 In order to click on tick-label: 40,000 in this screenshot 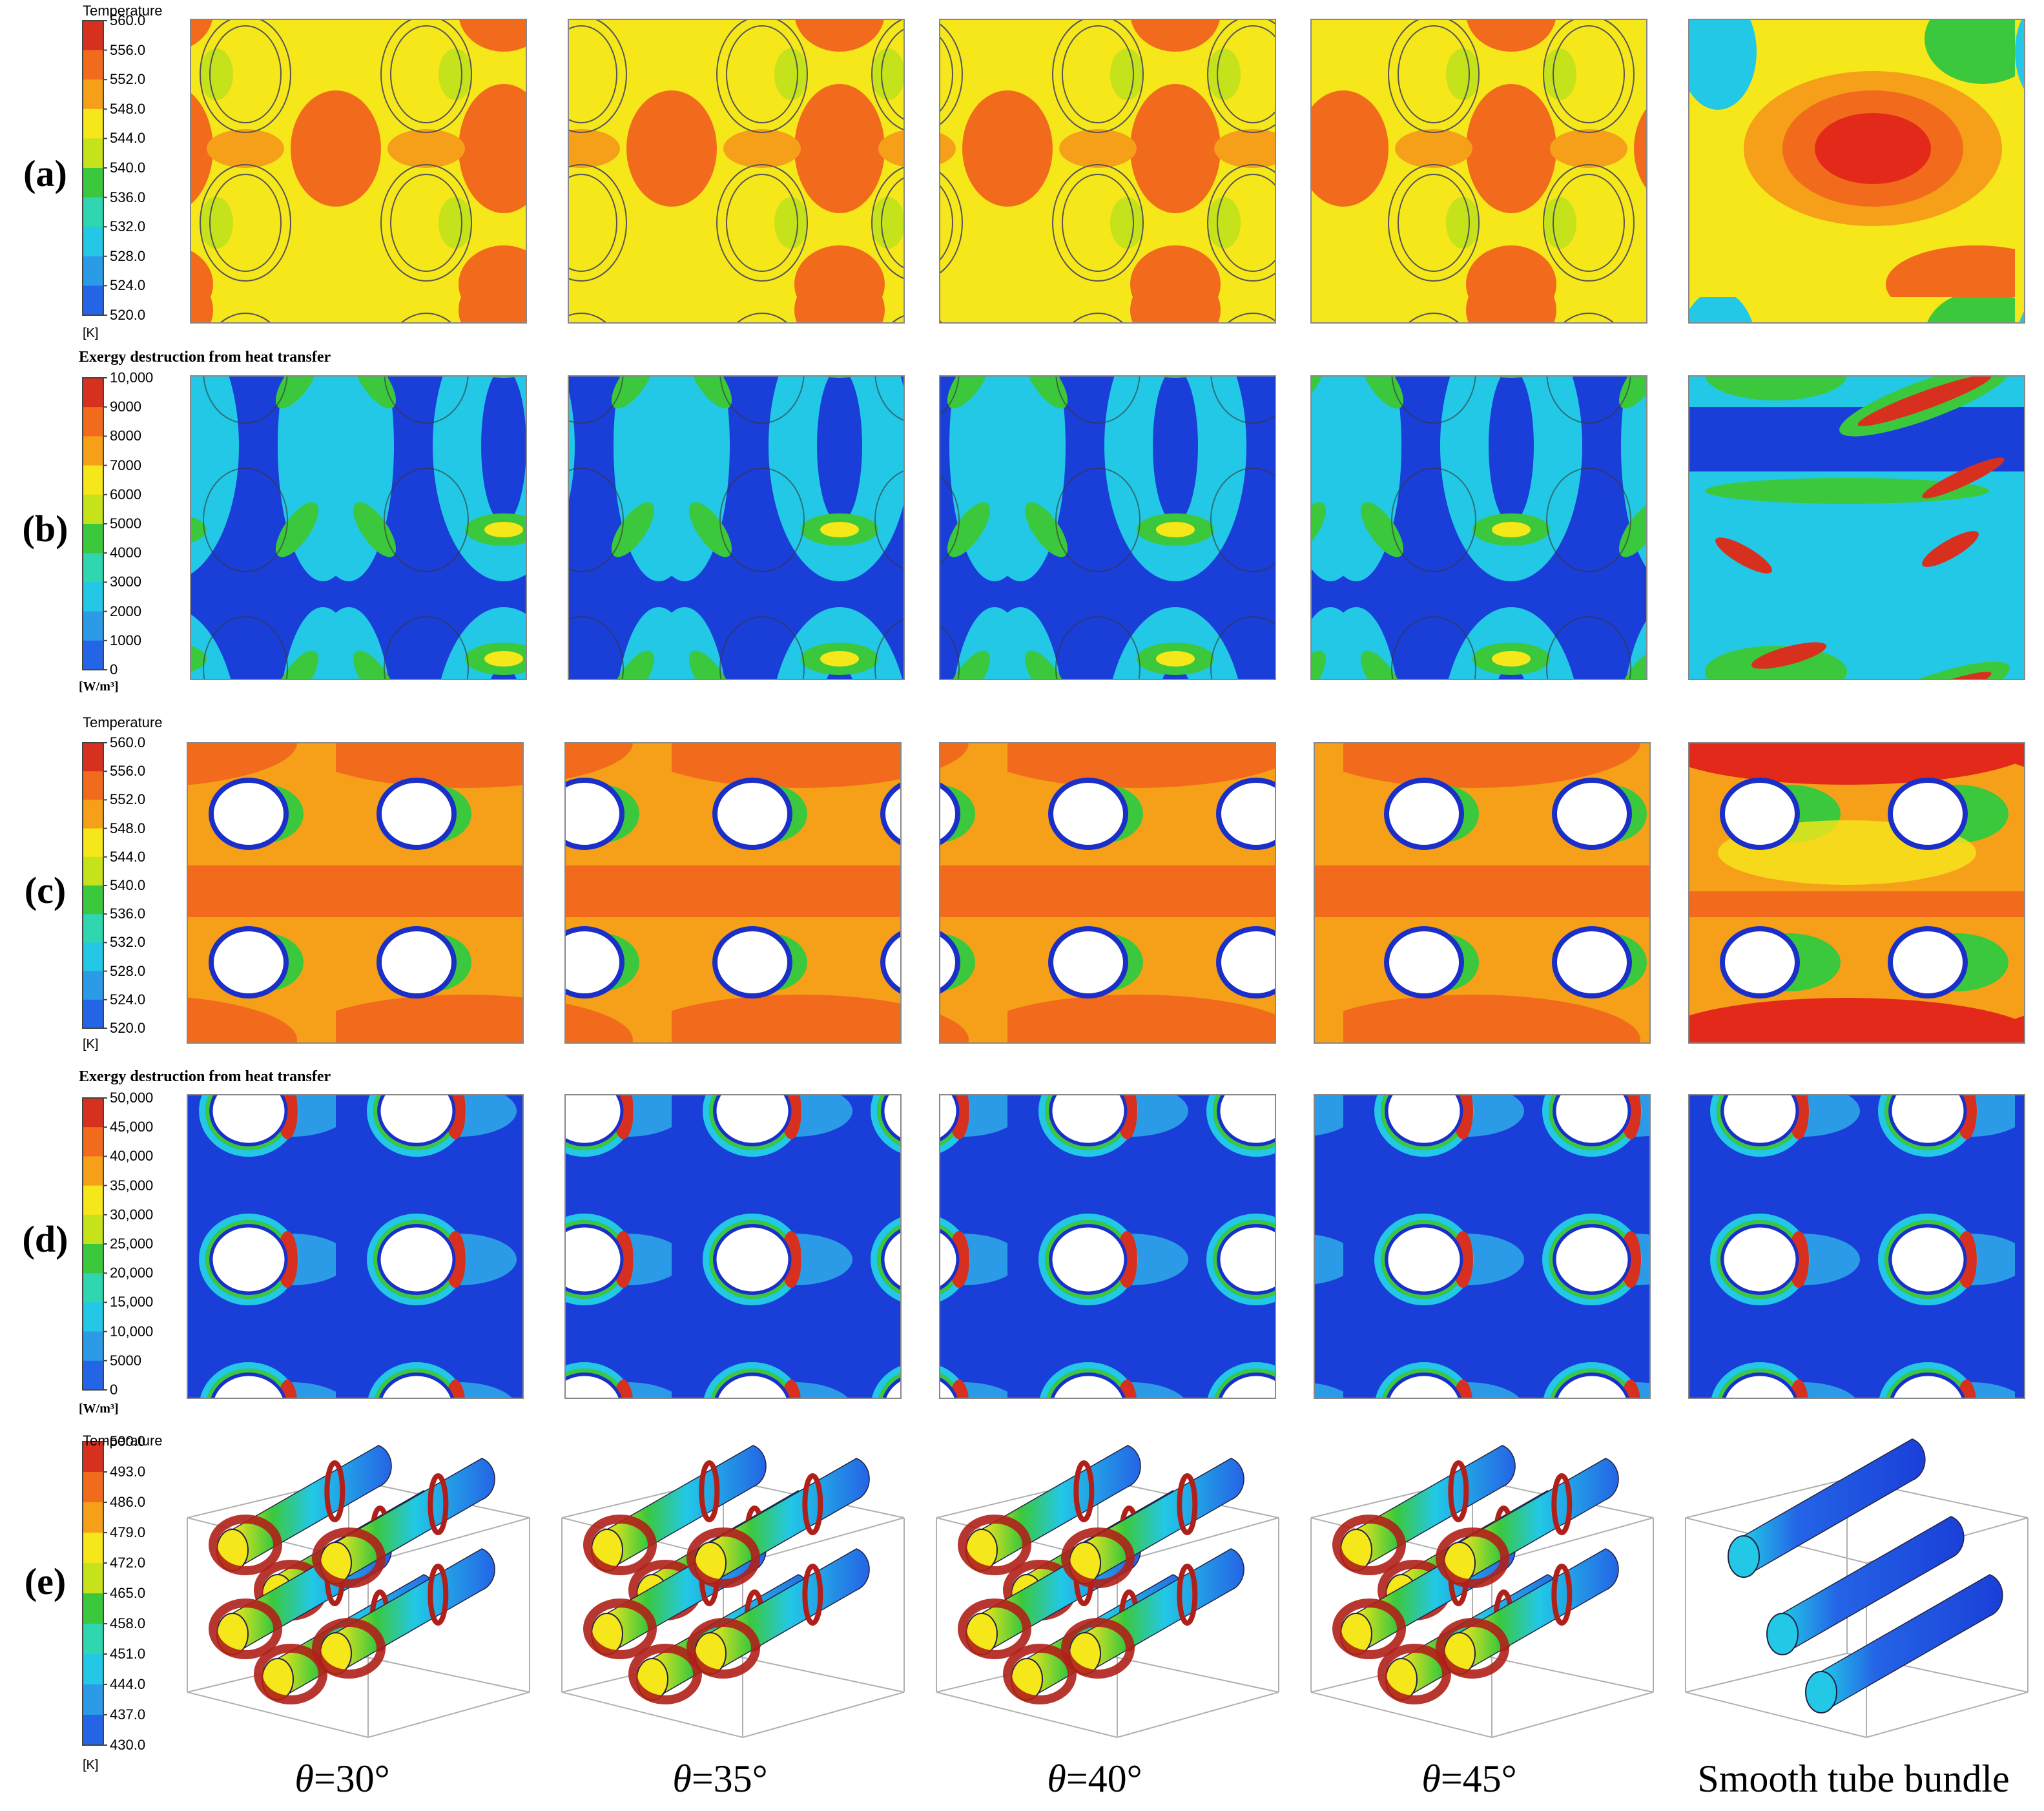, I will do `click(132, 1156)`.